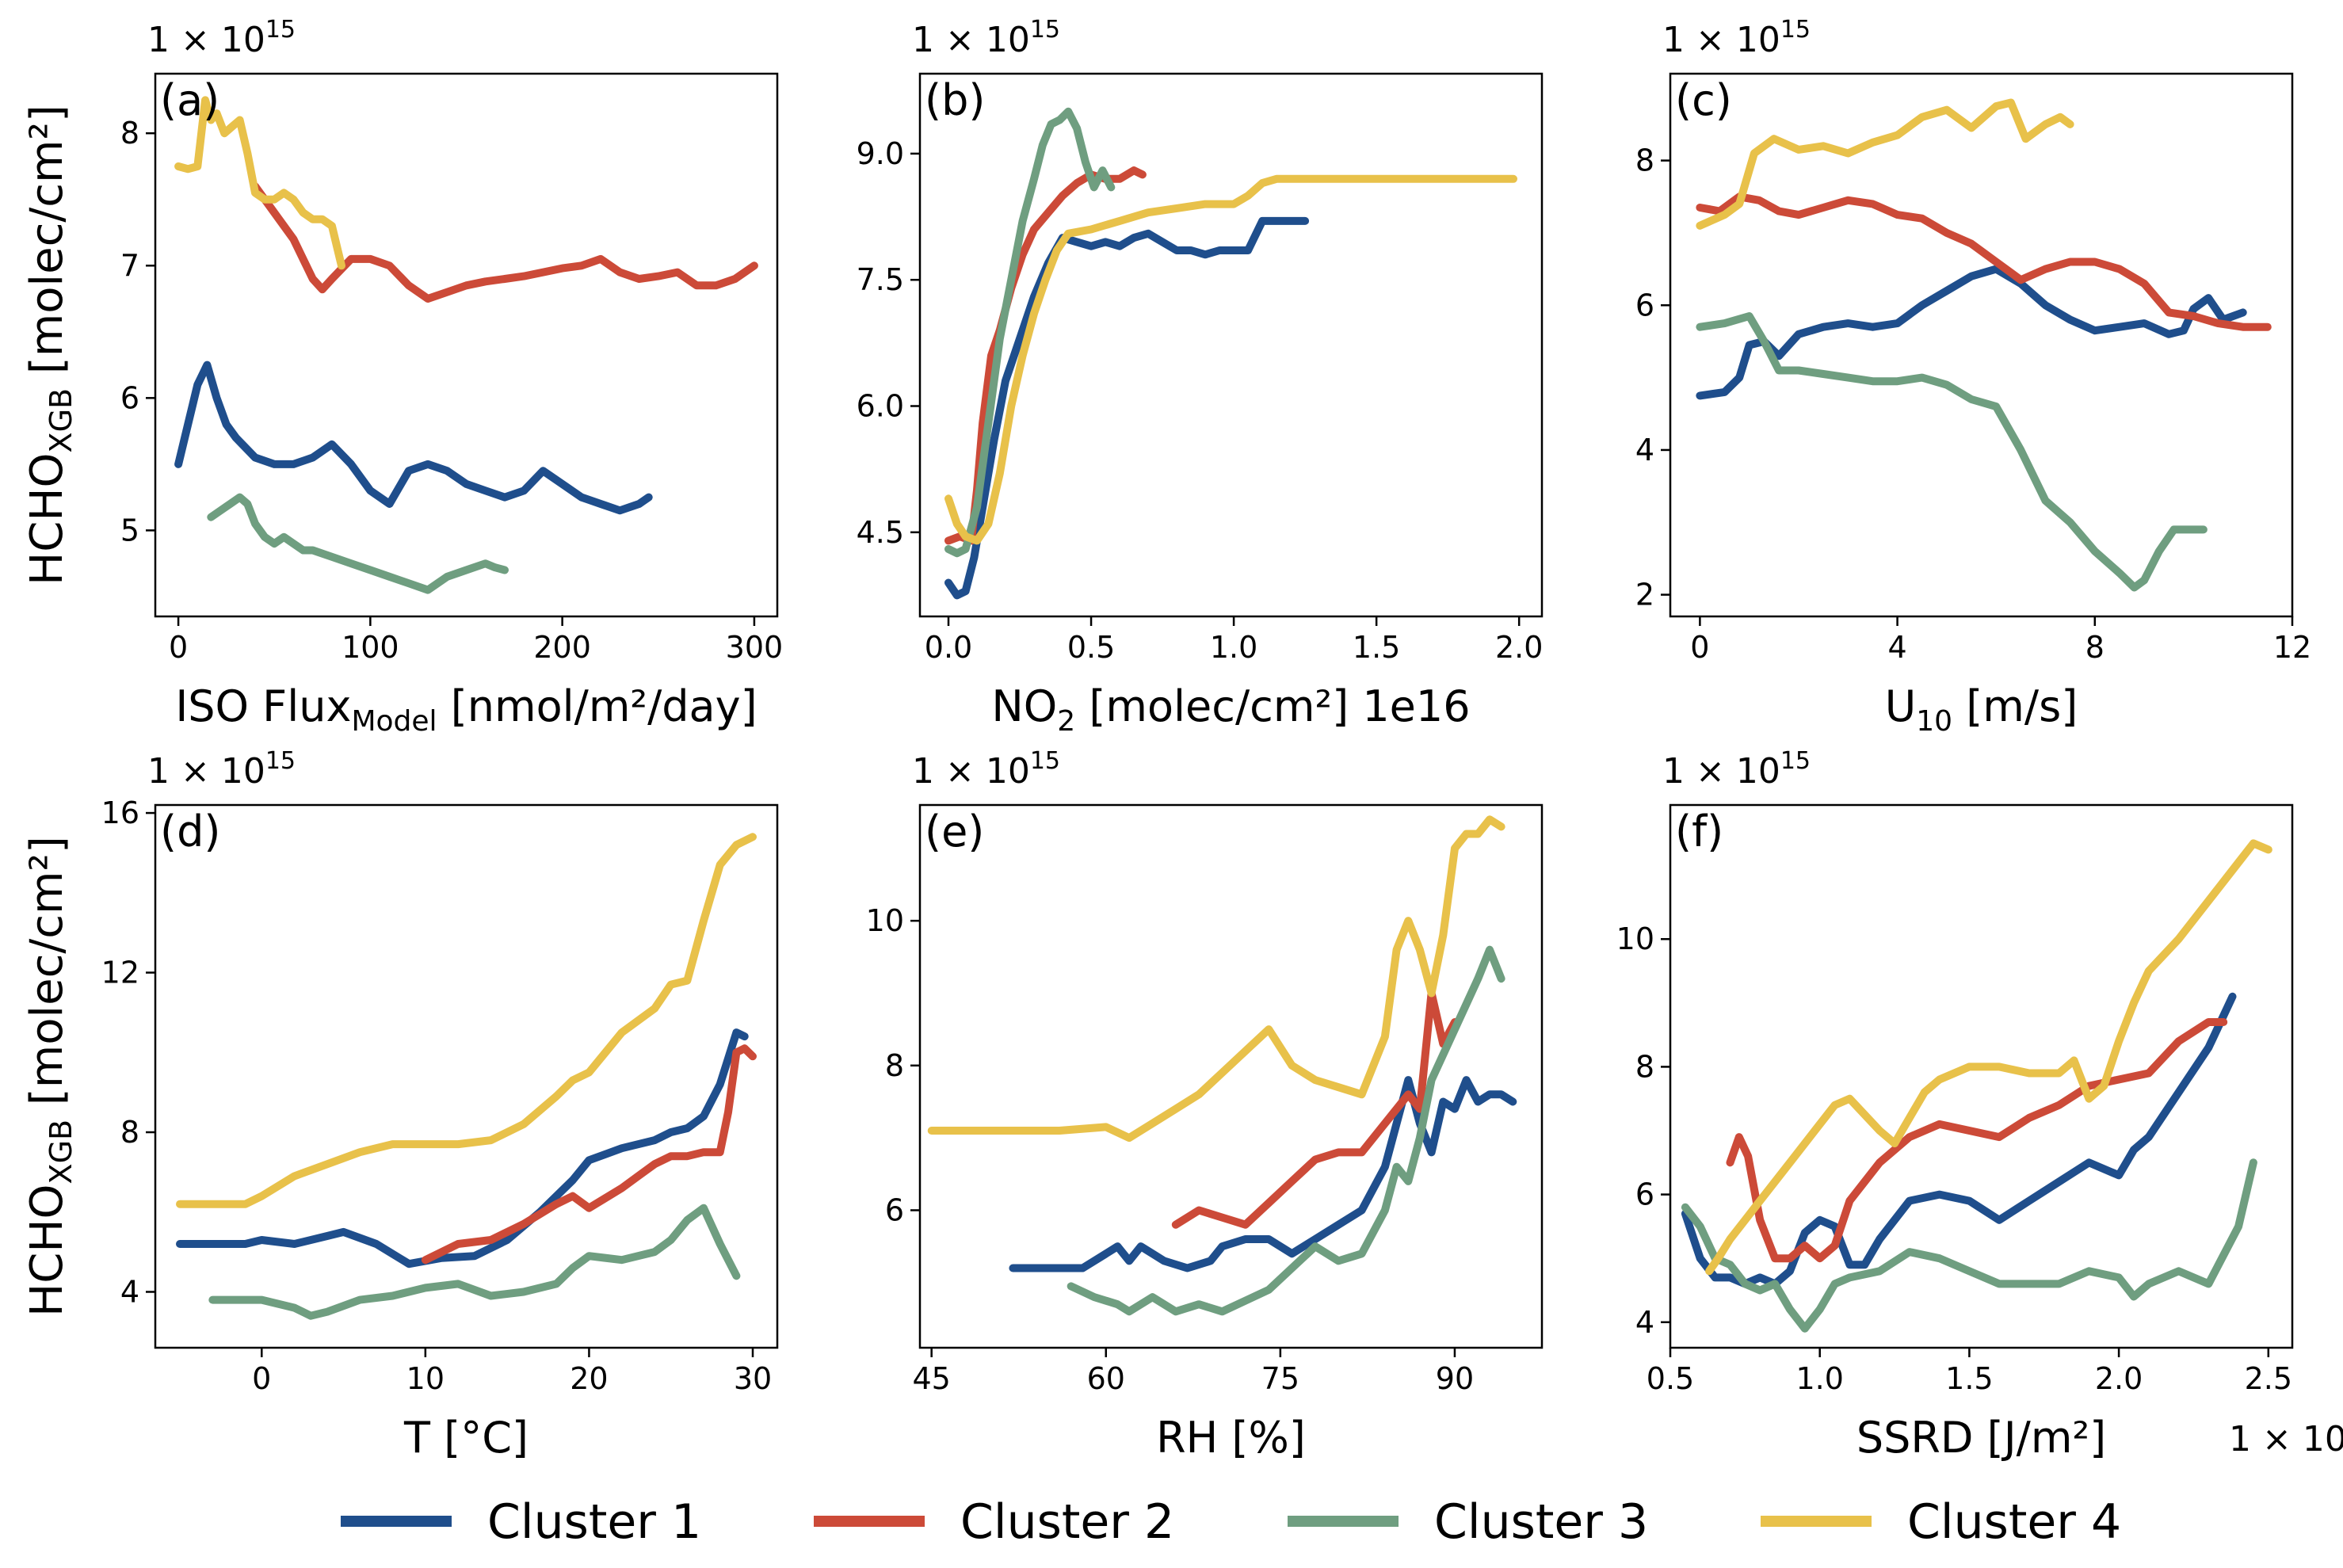  What do you see at coordinates (190, 831) in the screenshot?
I see `panel-label: (d)` at bounding box center [190, 831].